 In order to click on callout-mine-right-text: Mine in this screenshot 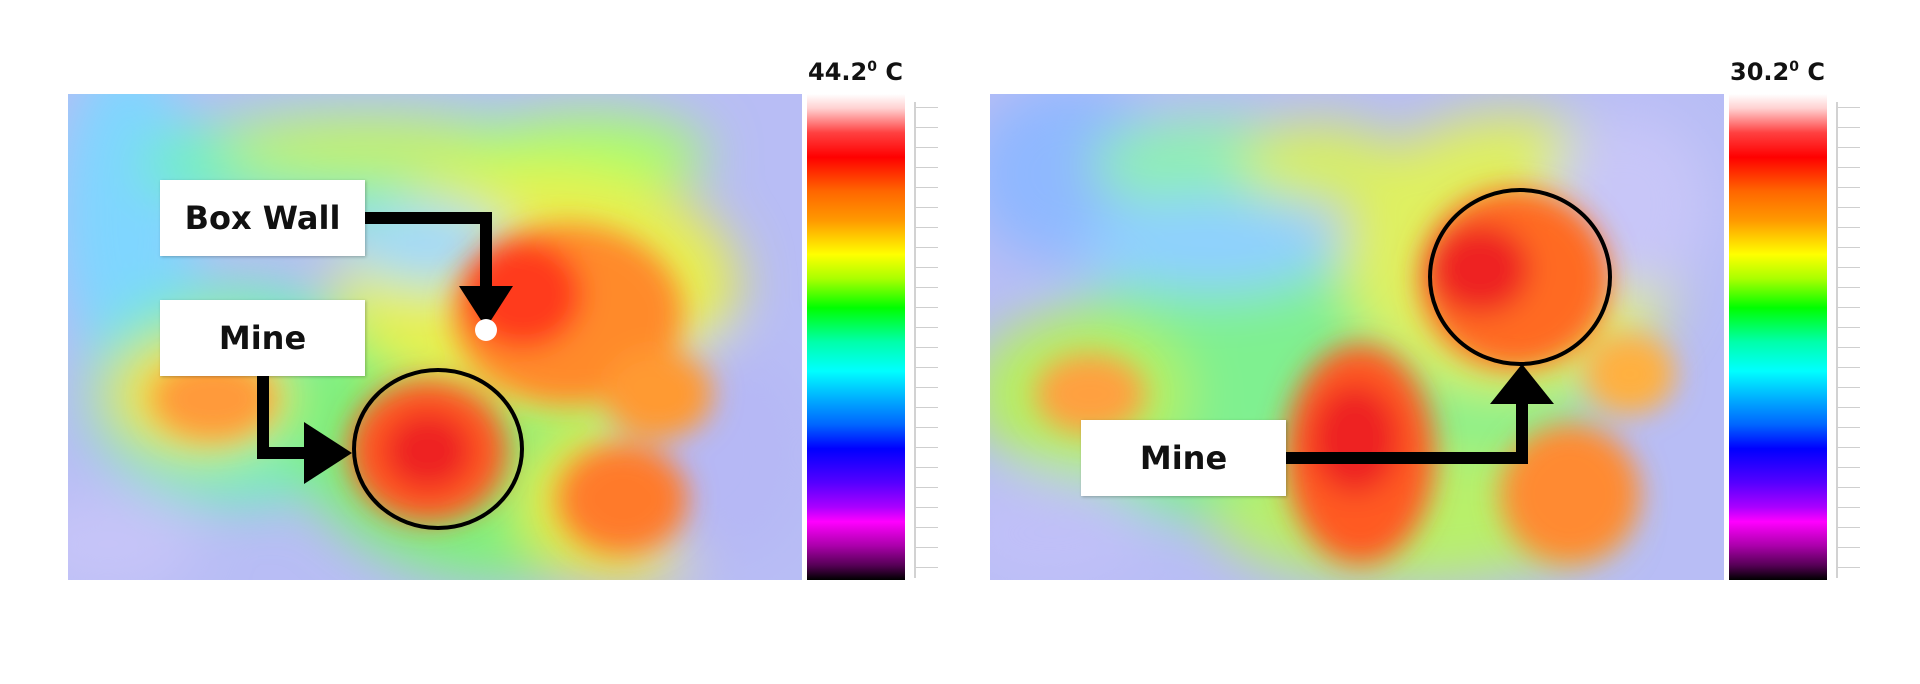, I will do `click(1183, 458)`.